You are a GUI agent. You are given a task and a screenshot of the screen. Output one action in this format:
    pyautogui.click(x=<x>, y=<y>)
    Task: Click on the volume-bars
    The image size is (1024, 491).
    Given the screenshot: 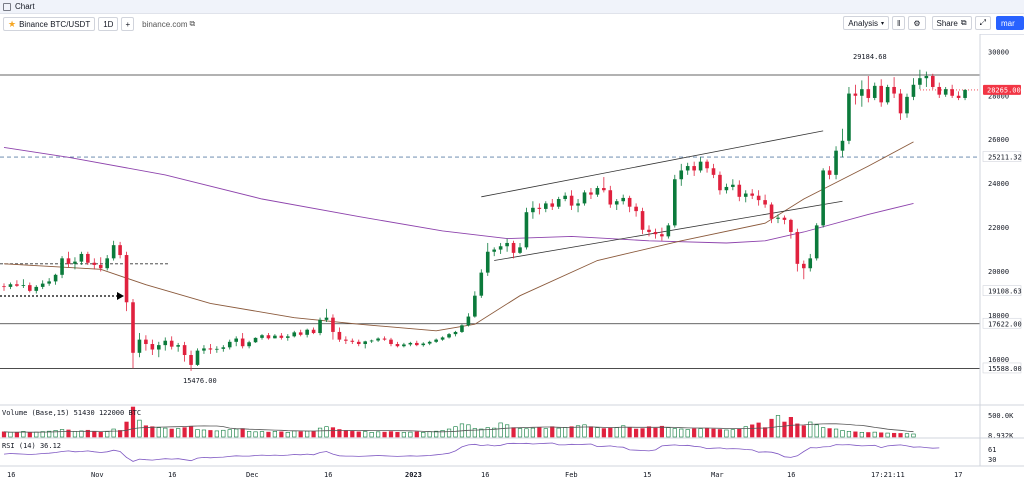 What is the action you would take?
    pyautogui.click(x=458, y=422)
    